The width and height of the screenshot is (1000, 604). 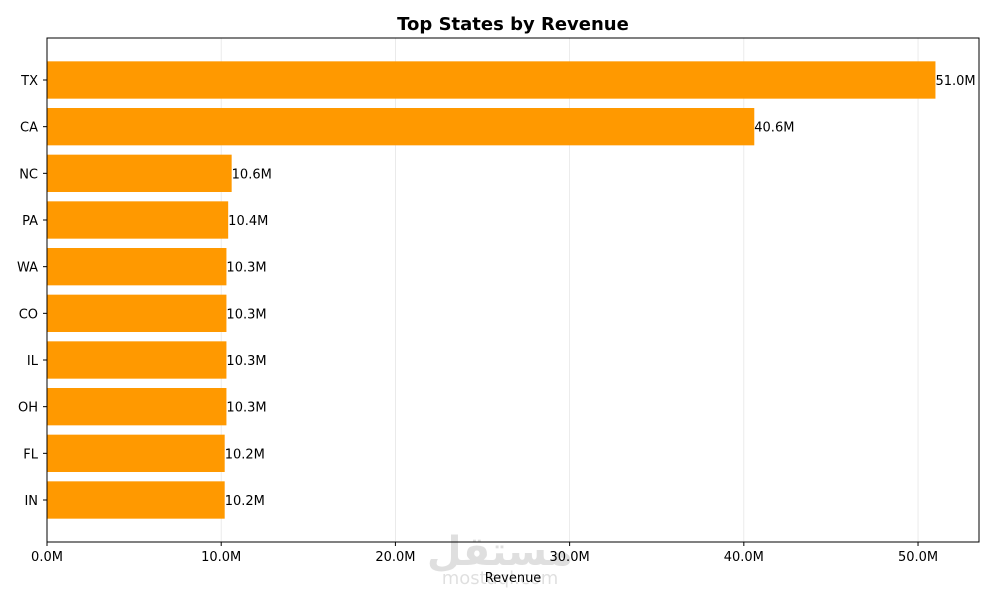 I want to click on data-label: 10.6M, so click(x=252, y=174).